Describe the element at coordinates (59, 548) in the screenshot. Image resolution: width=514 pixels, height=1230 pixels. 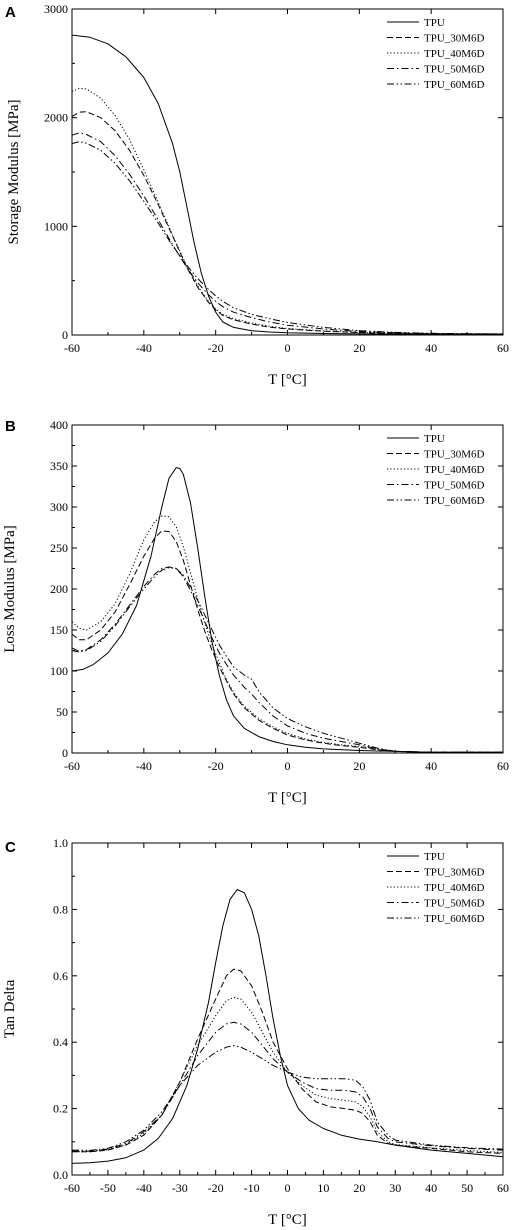
I see `y-tick-label: 250` at that location.